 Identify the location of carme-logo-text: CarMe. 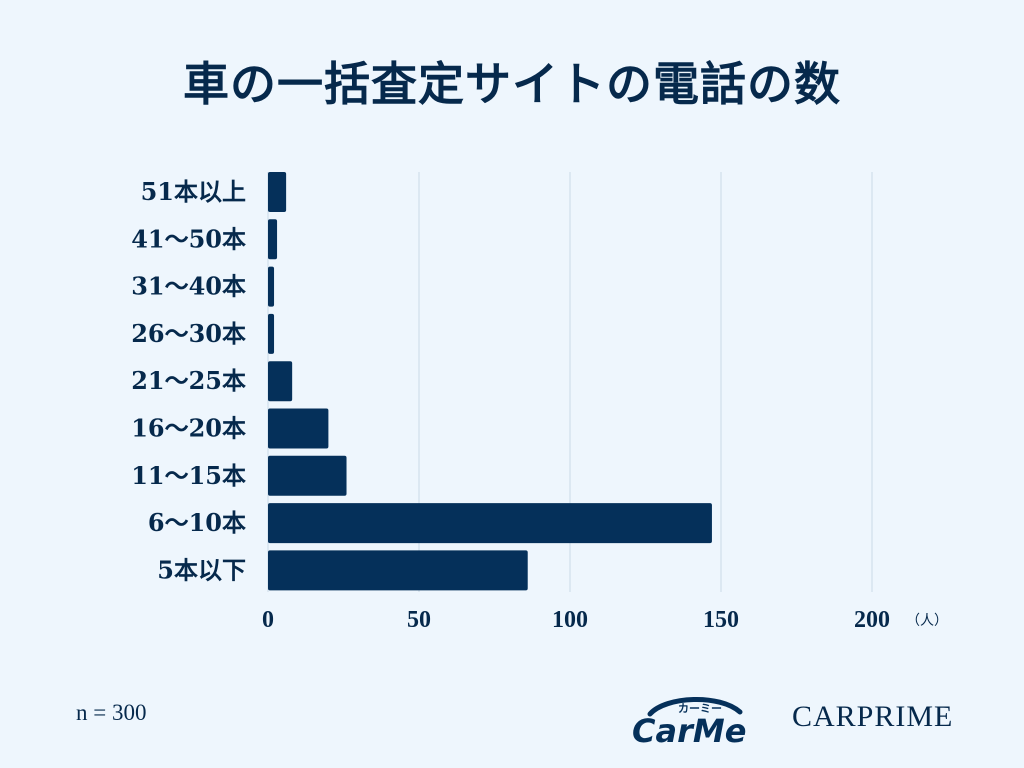
(689, 731).